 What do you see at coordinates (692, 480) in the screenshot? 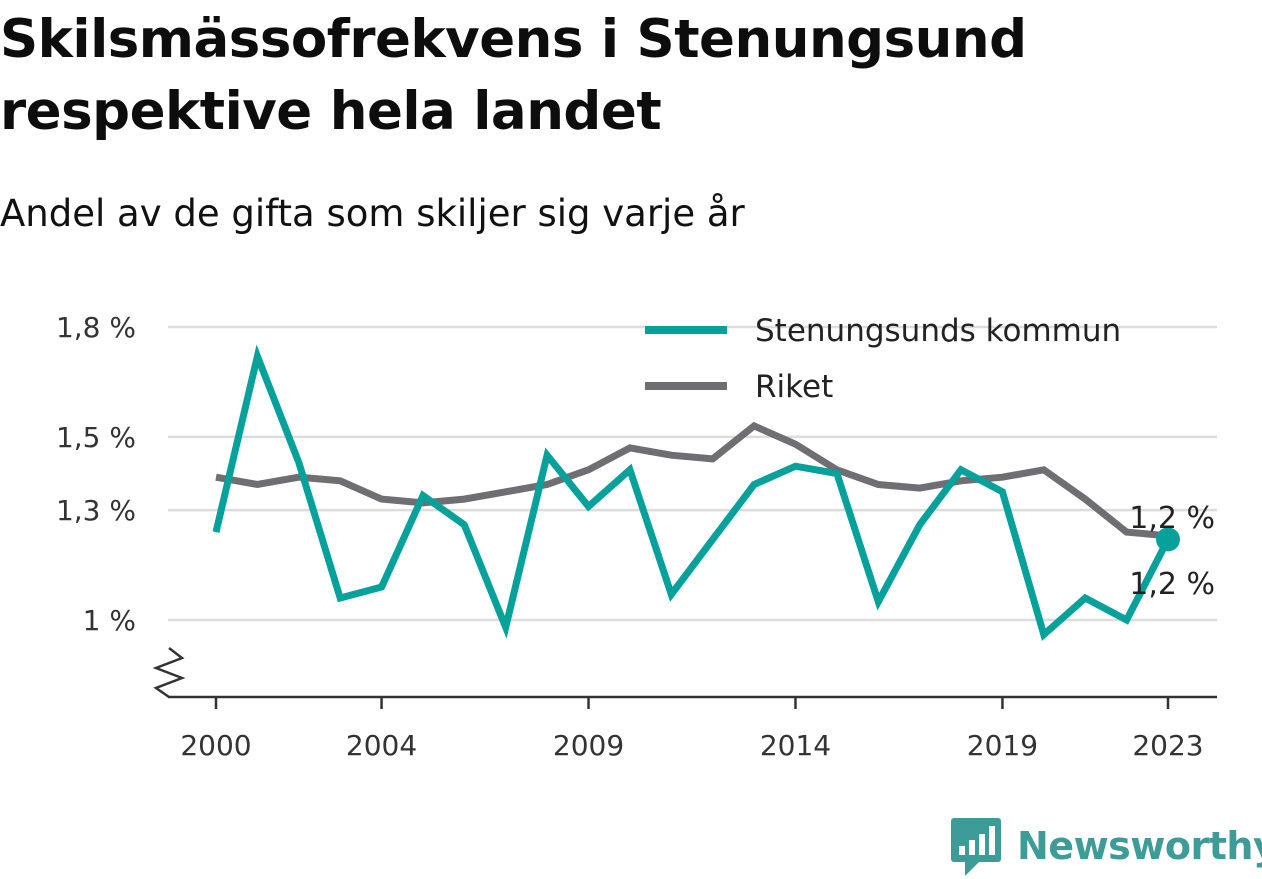
I see `series-line` at bounding box center [692, 480].